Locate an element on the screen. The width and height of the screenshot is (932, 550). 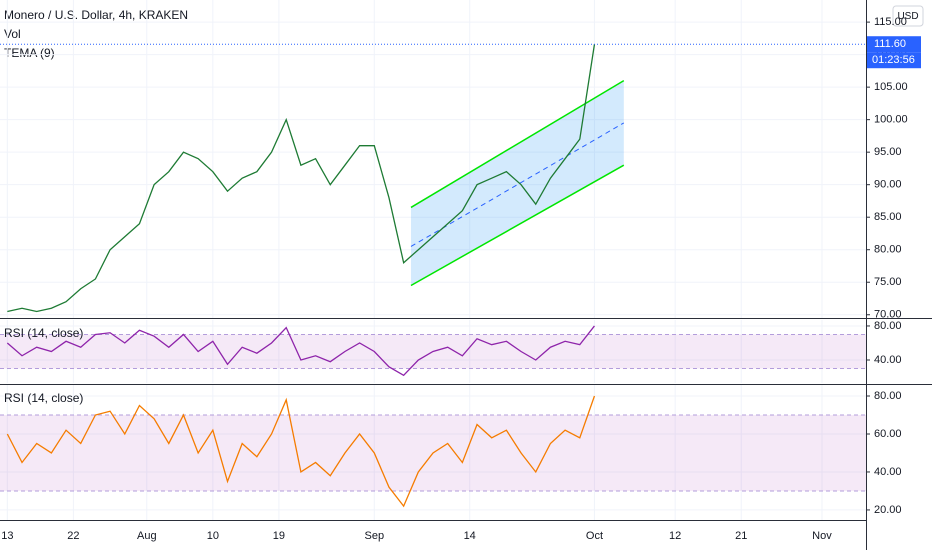
y-tick-label: 70.00 is located at coordinates (888, 315).